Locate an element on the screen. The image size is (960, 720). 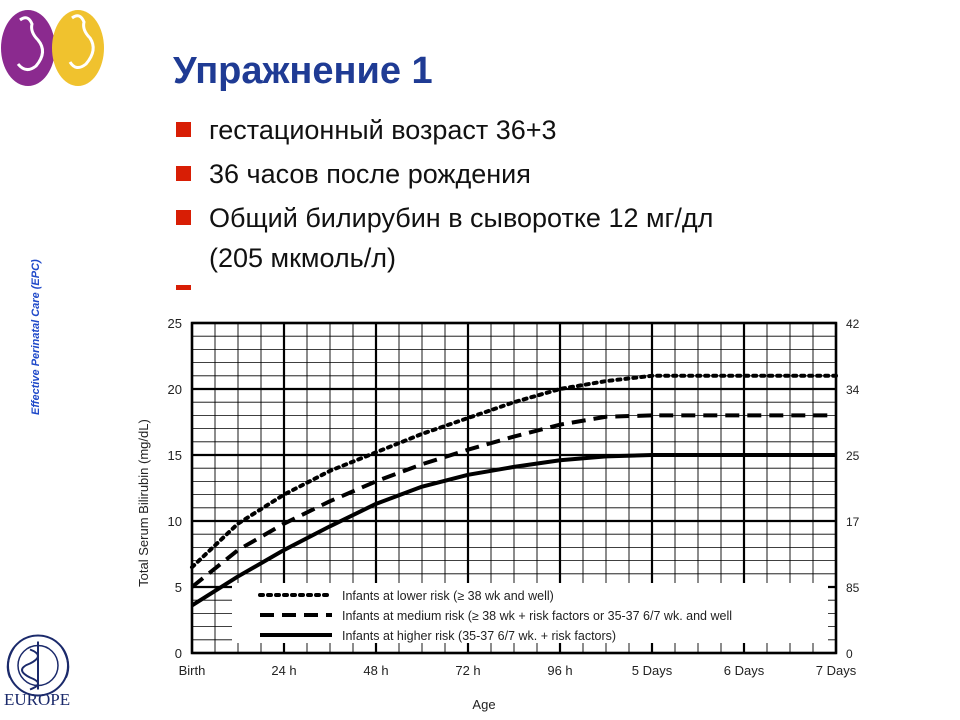
x-tick-label: 48 h is located at coordinates (375, 670).